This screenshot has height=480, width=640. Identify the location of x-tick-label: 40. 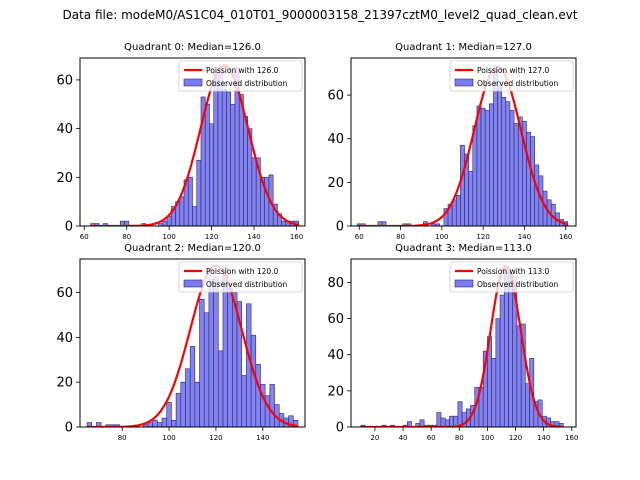
(403, 438).